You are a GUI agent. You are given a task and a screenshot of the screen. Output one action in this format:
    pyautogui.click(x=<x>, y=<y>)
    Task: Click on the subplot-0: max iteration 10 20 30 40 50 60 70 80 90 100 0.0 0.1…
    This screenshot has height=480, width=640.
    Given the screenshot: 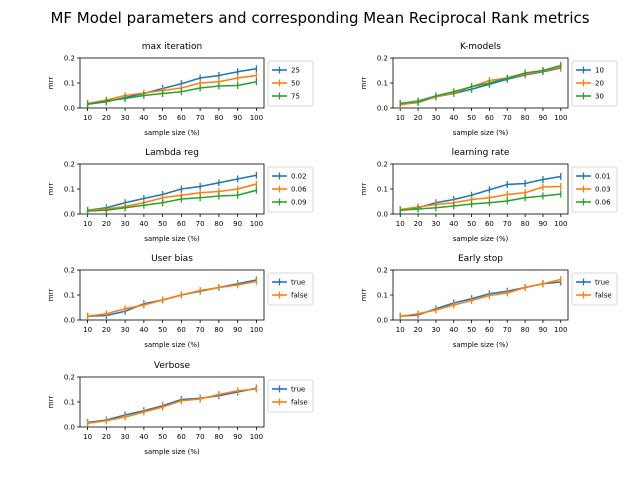 What is the action you would take?
    pyautogui.click(x=180, y=89)
    